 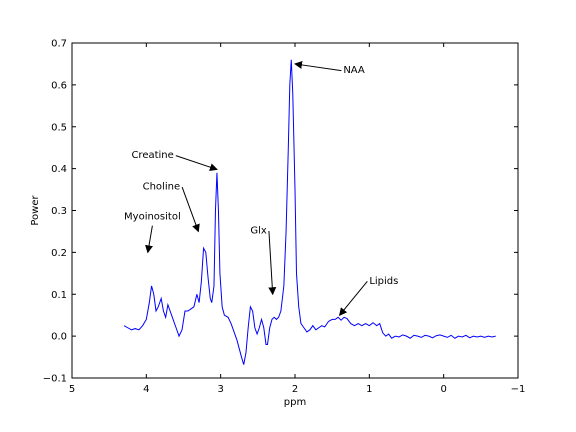 What do you see at coordinates (152, 217) in the screenshot?
I see `annotation-myoinositol: Myoinositol` at bounding box center [152, 217].